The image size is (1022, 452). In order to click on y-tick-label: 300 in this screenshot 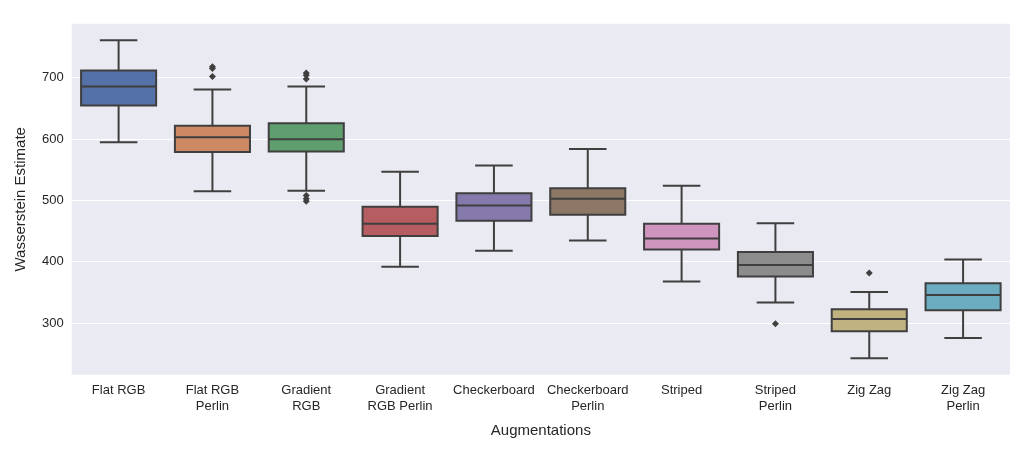, I will do `click(52, 322)`.